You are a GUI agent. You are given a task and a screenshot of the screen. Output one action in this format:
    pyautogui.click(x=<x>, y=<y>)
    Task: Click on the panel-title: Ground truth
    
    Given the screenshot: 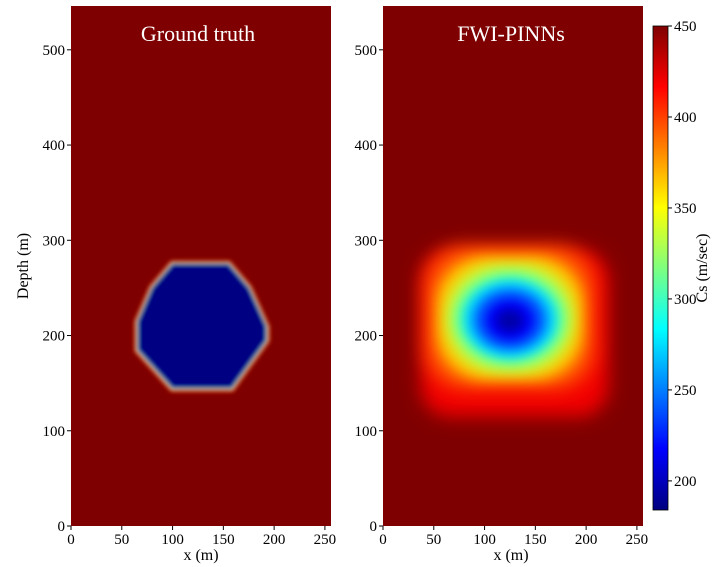 What is the action you would take?
    pyautogui.click(x=198, y=33)
    